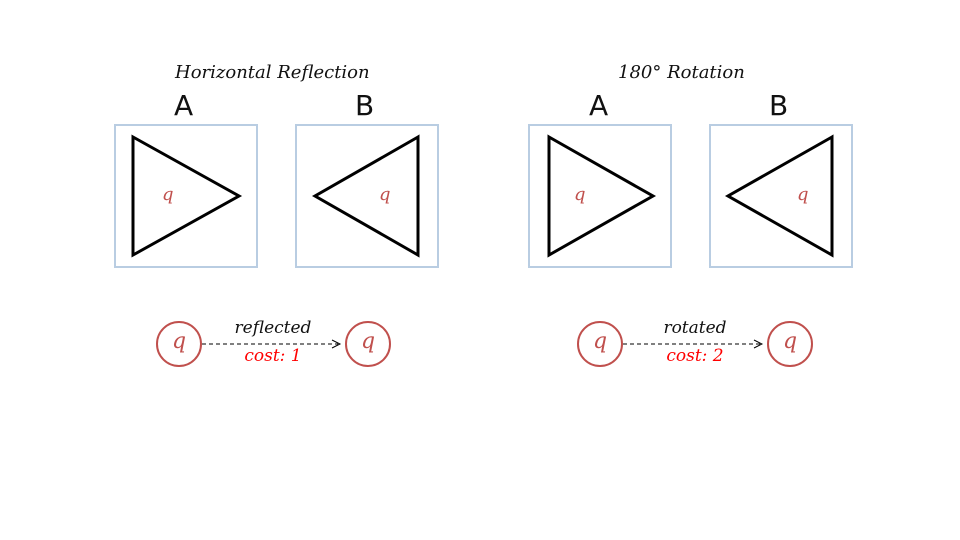 The height and width of the screenshot is (540, 960). Describe the element at coordinates (272, 72) in the screenshot. I see `panel-title: Horizontal Reflection` at that location.